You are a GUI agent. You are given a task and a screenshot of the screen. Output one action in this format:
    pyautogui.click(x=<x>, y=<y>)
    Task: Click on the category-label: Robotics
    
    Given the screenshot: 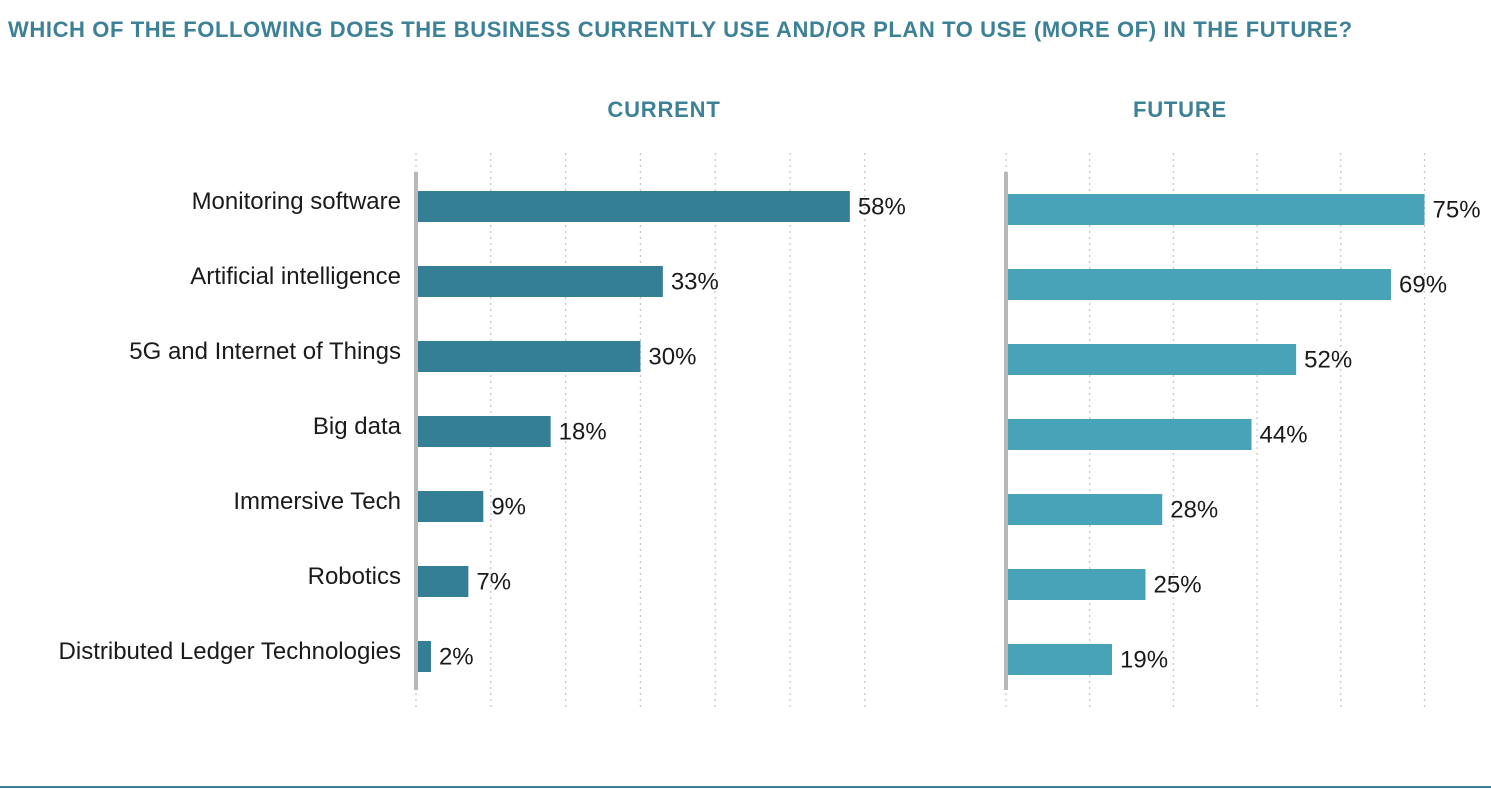 What is the action you would take?
    pyautogui.click(x=354, y=576)
    